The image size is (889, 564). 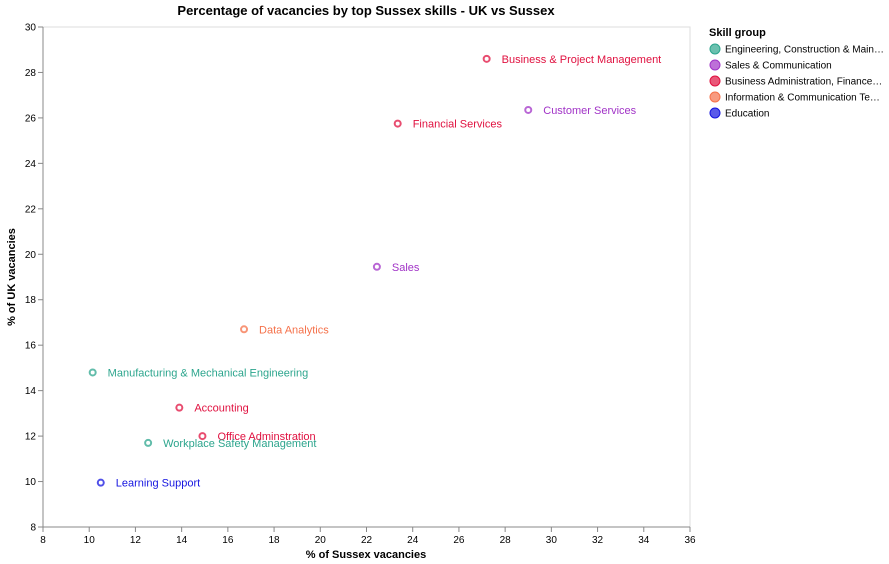 I want to click on y-tick-label: 16, so click(x=31, y=346).